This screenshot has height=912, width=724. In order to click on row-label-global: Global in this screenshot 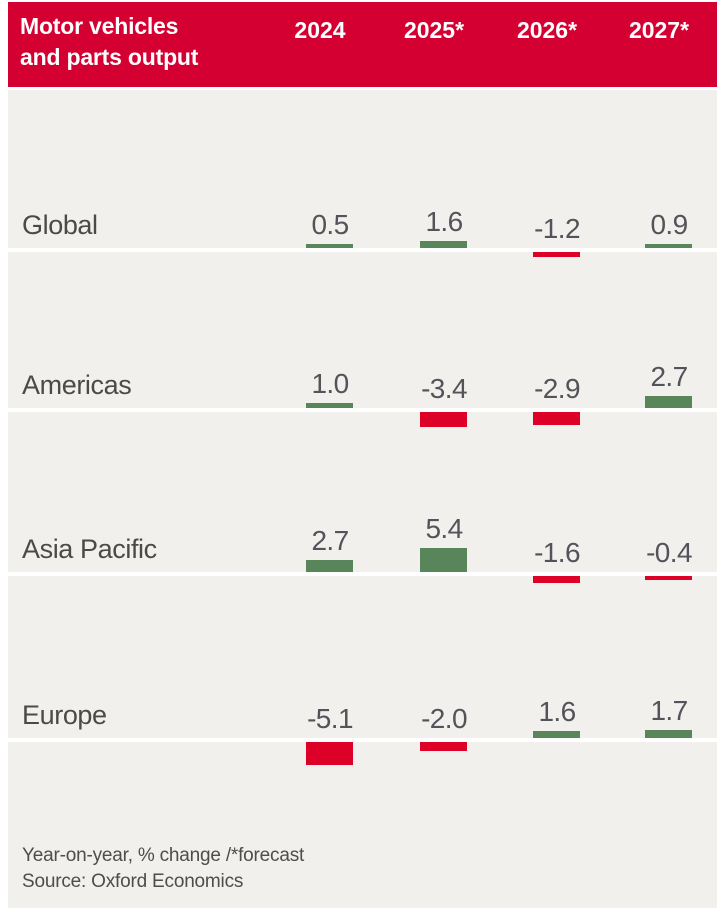, I will do `click(60, 225)`.